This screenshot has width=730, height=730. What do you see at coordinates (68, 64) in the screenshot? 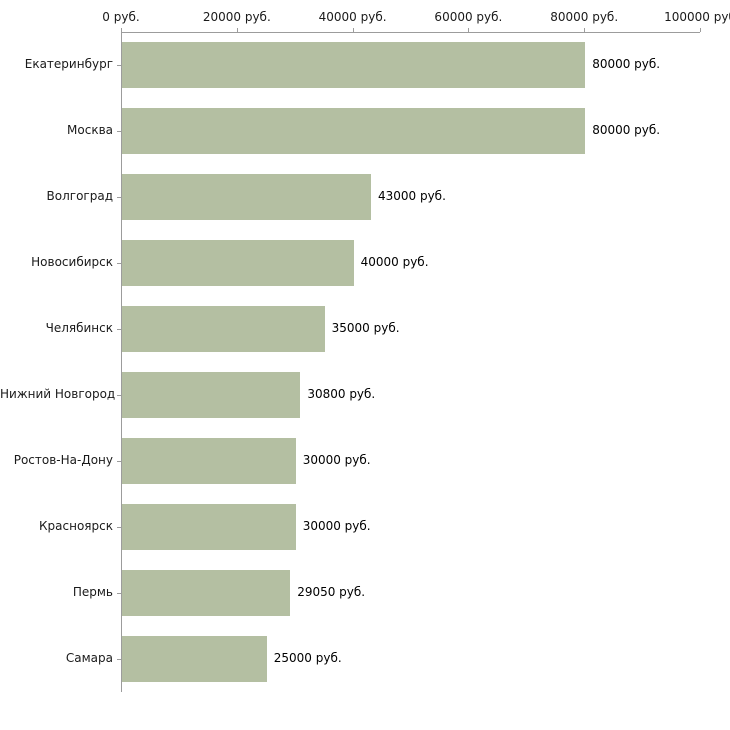
I see `category-label: Екатеринбург` at bounding box center [68, 64].